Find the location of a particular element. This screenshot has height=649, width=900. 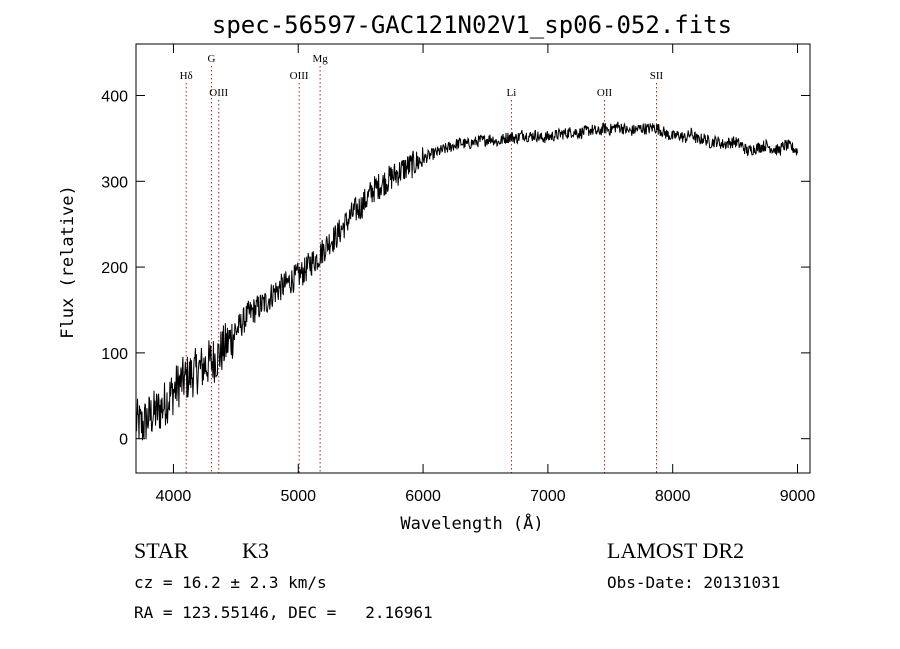

line-label: Hδ is located at coordinates (186, 76).